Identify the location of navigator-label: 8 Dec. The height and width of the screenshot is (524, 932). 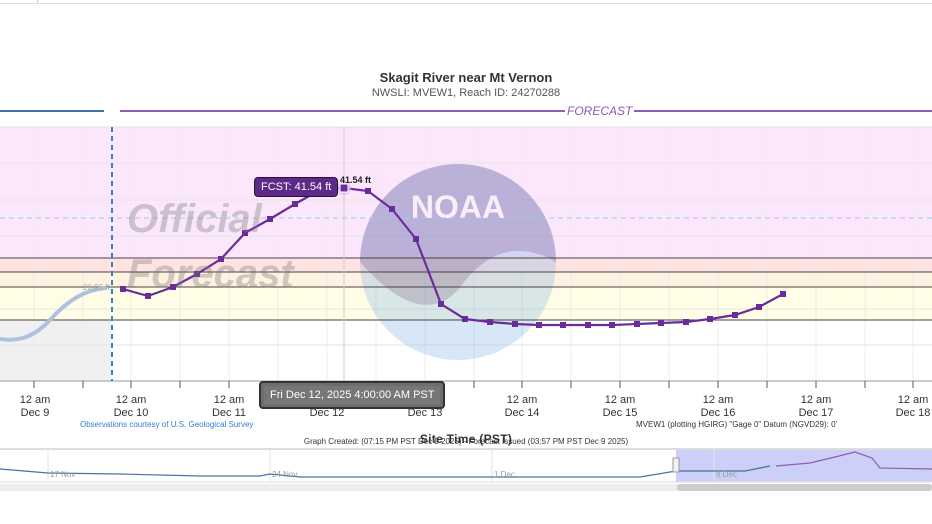
(726, 474).